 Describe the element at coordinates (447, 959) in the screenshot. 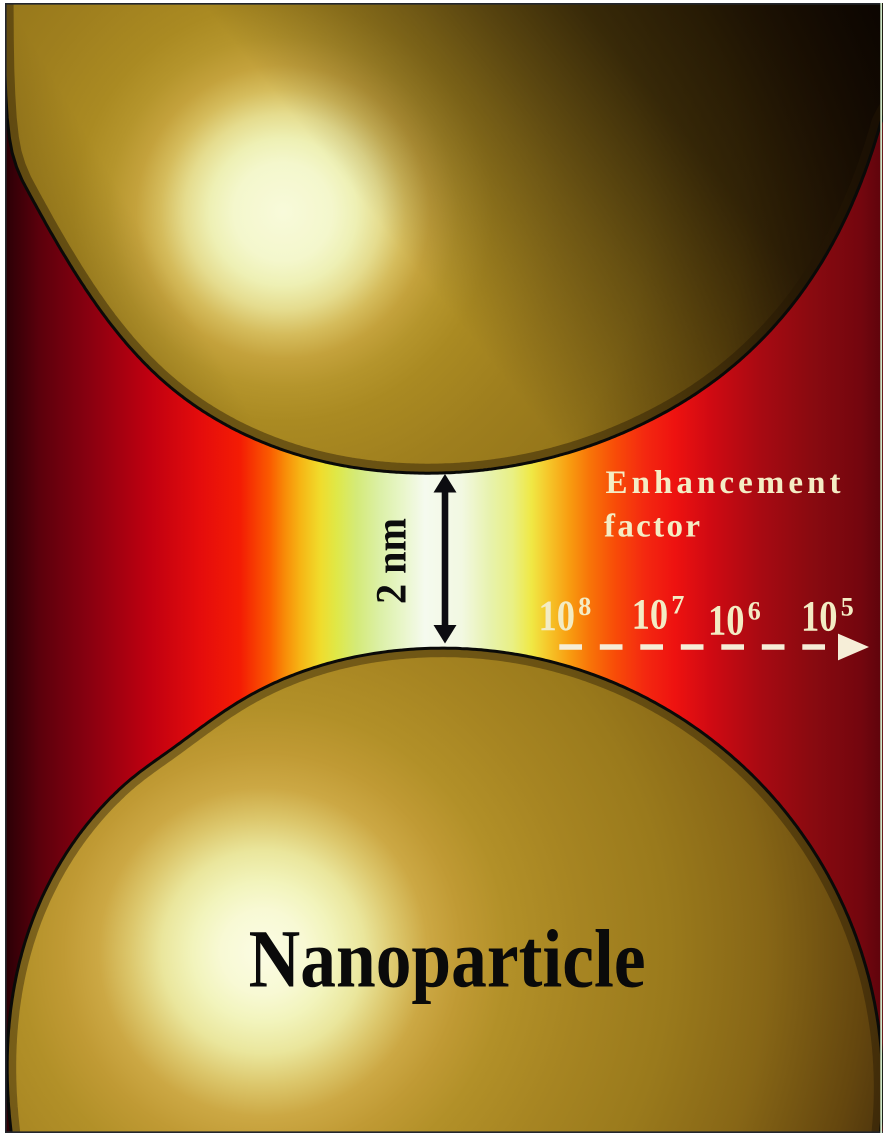

I see `svg-text: Nanoparticle` at that location.